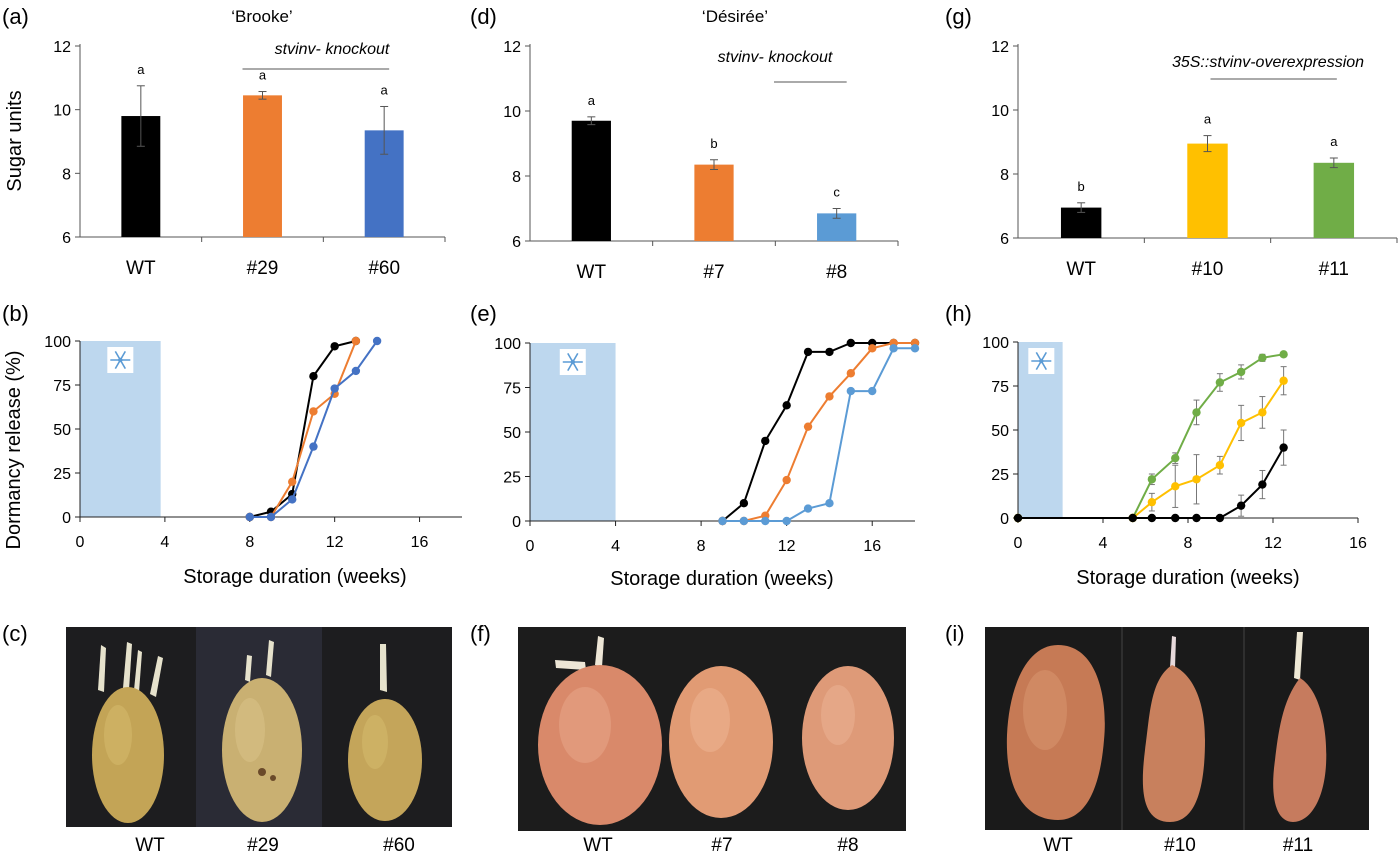  Describe the element at coordinates (15, 633) in the screenshot. I see `panel-label-c: (c)` at that location.